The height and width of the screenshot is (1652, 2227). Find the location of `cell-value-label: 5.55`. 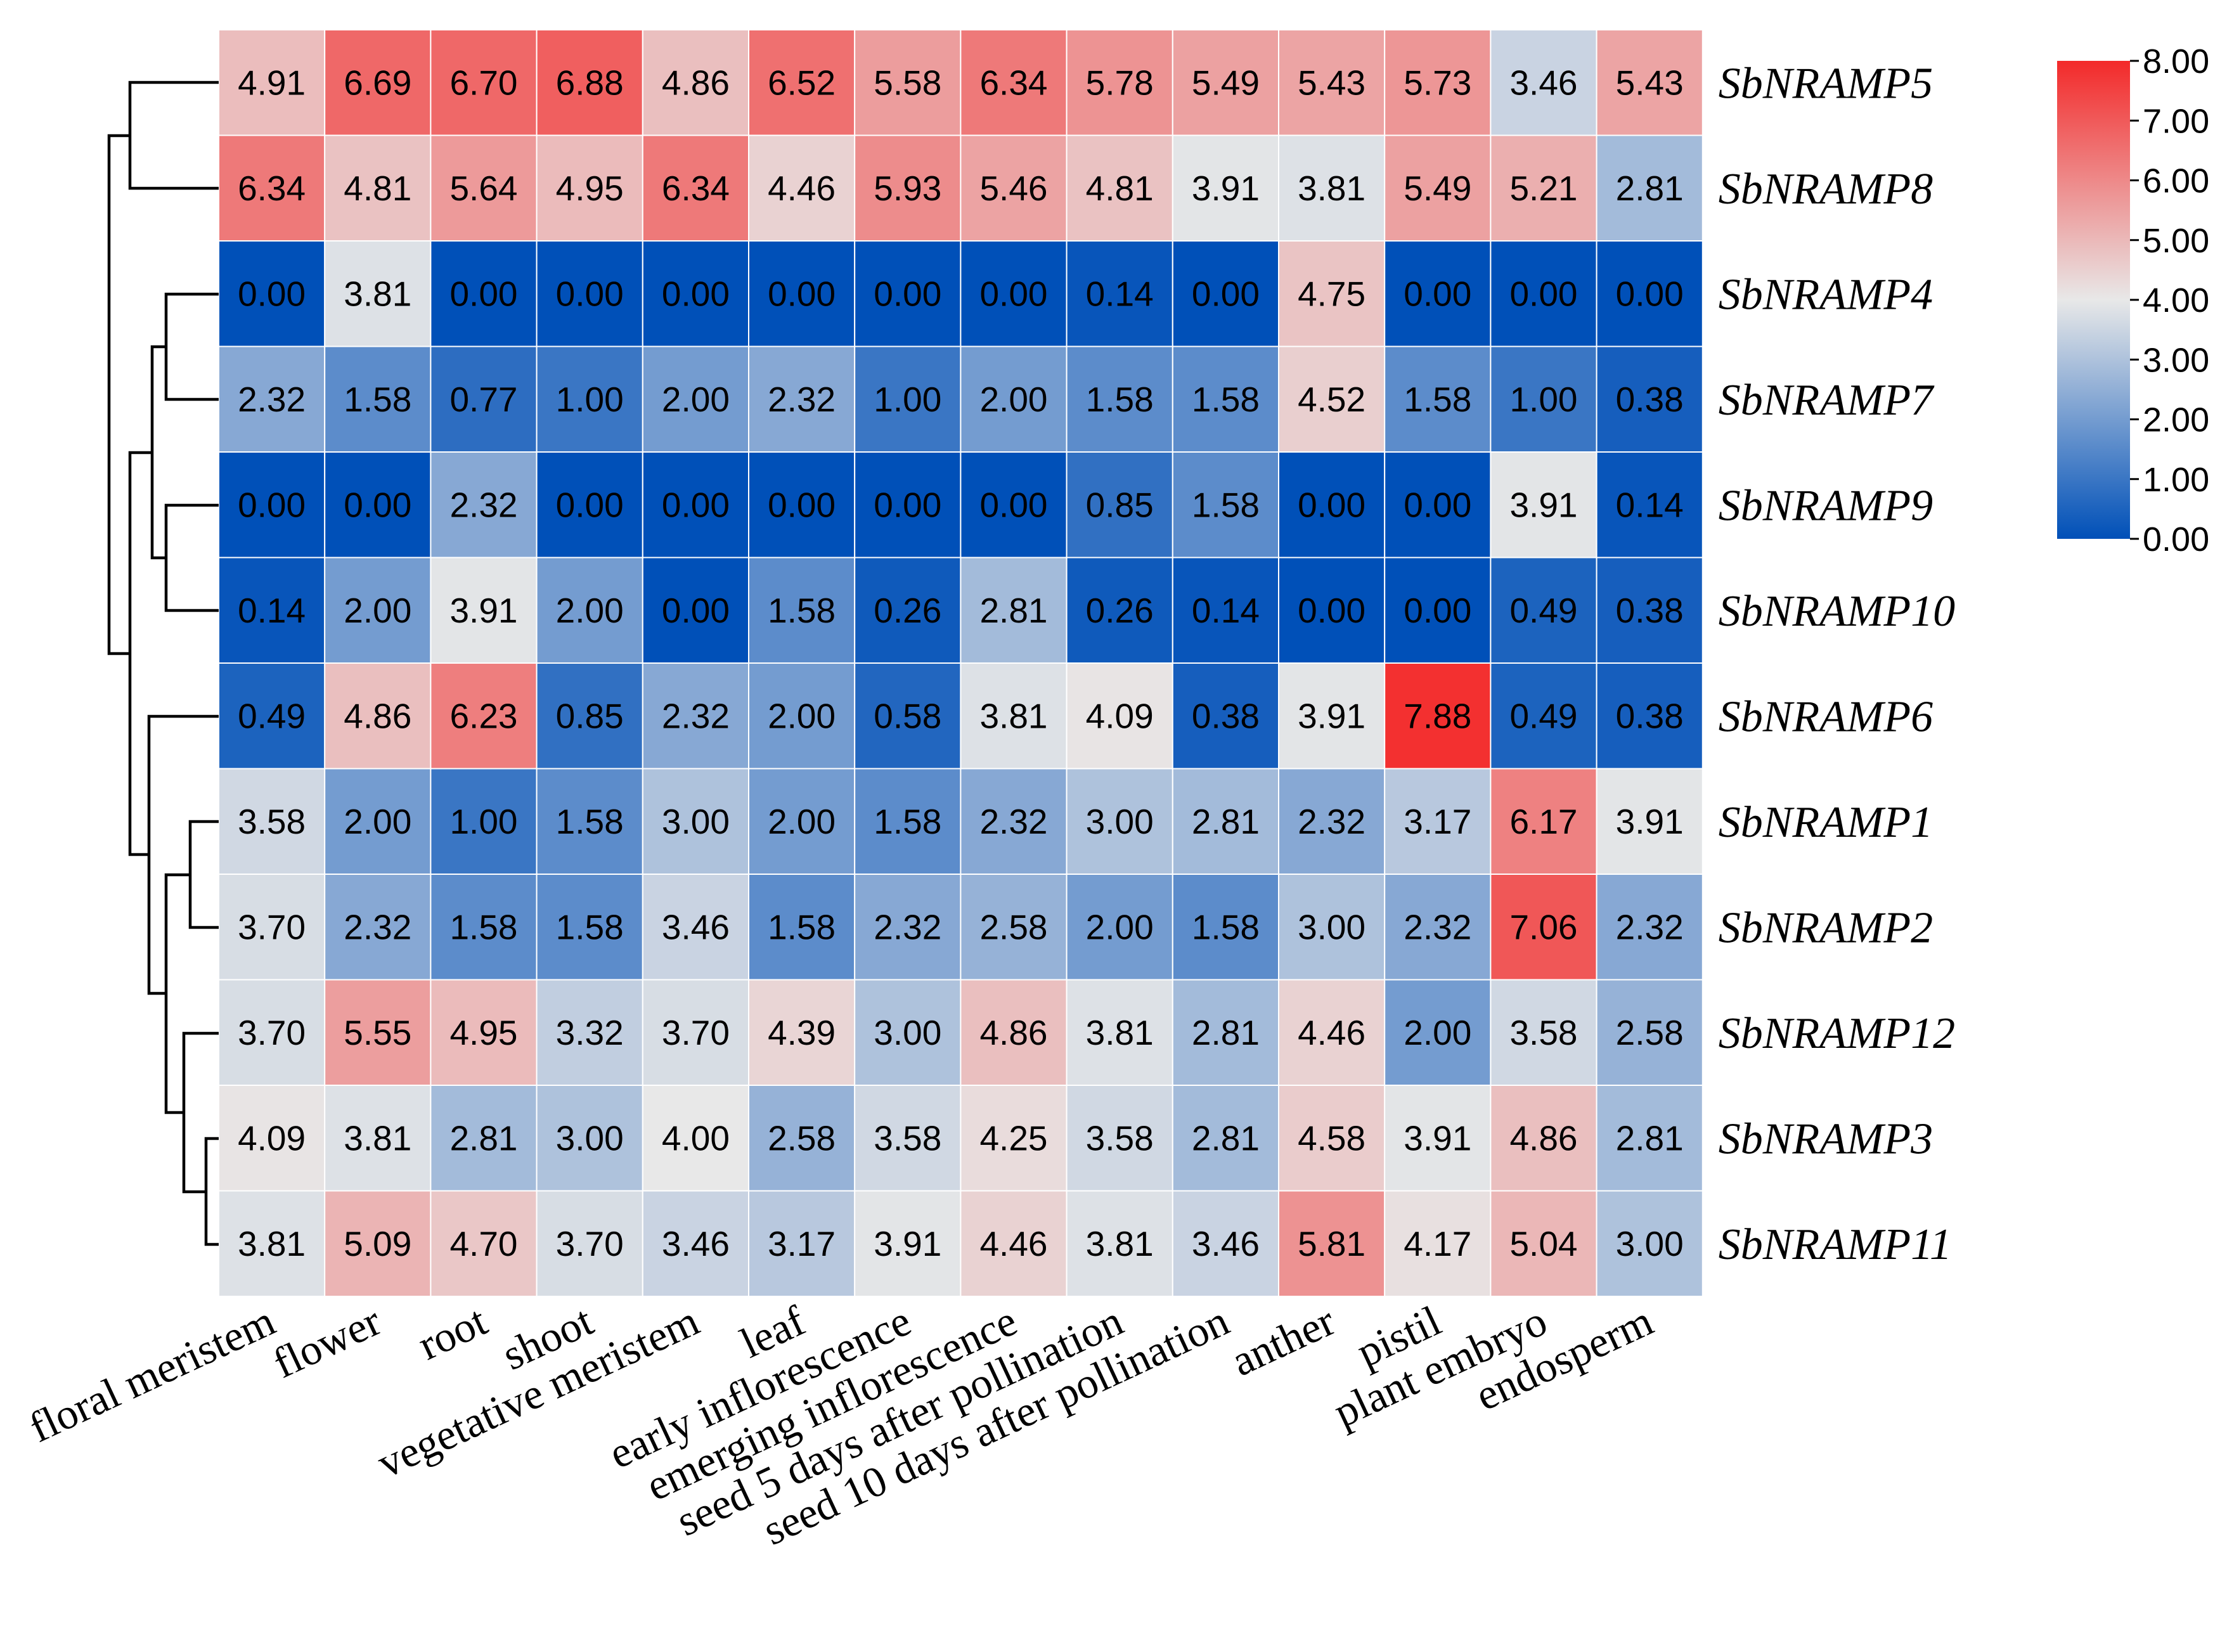

cell-value-label: 5.55 is located at coordinates (377, 1032).